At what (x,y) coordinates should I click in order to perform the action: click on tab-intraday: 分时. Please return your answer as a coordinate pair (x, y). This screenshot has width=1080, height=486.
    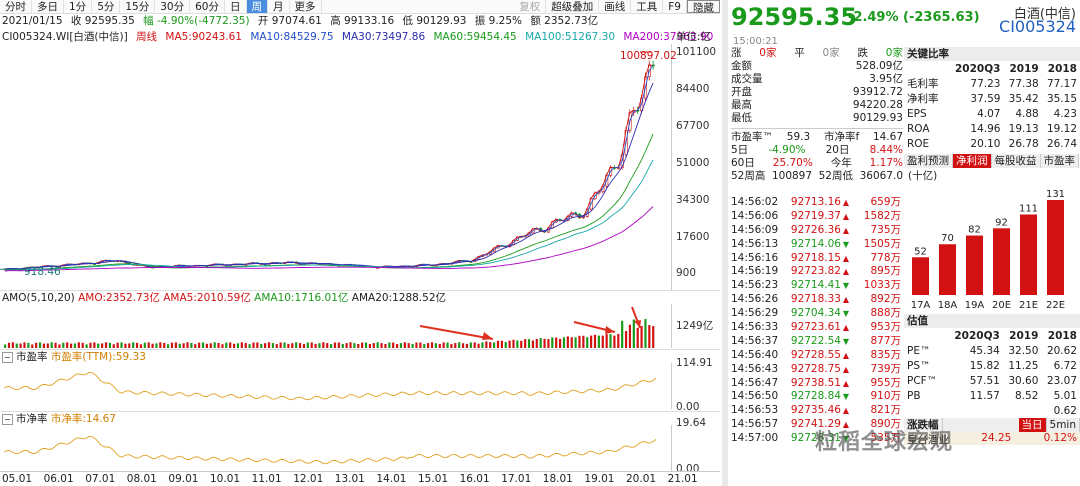
    Looking at the image, I should click on (16, 6).